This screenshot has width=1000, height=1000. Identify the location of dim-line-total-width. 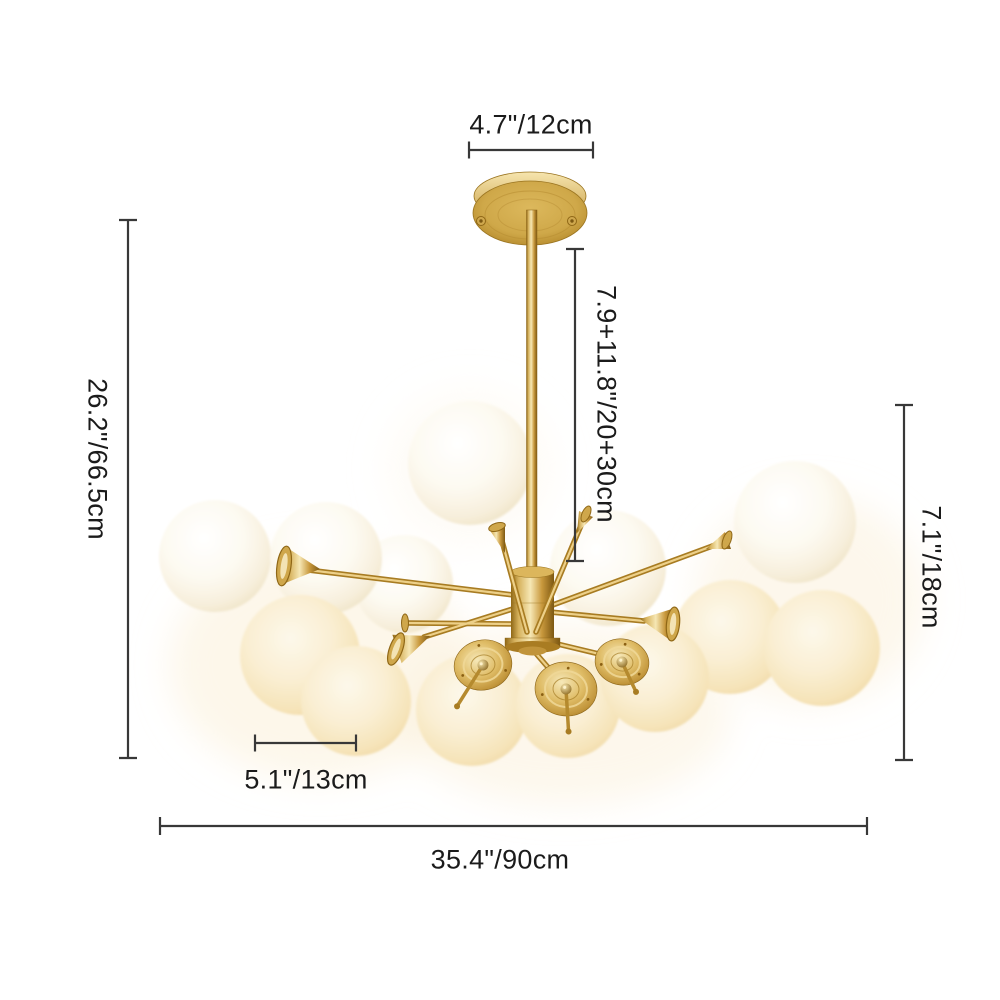
(513, 826).